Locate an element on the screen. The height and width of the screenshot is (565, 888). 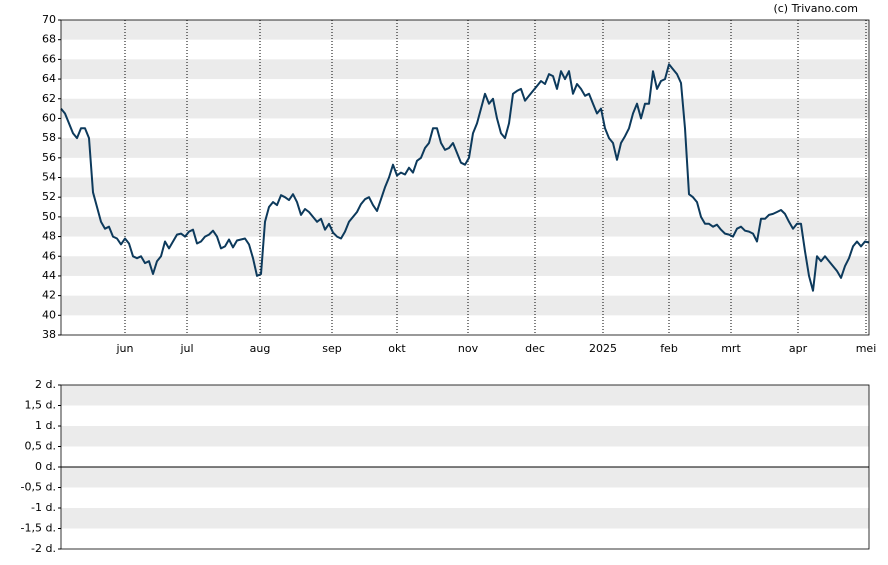
y-tick-label: 48 is located at coordinates (49, 236).